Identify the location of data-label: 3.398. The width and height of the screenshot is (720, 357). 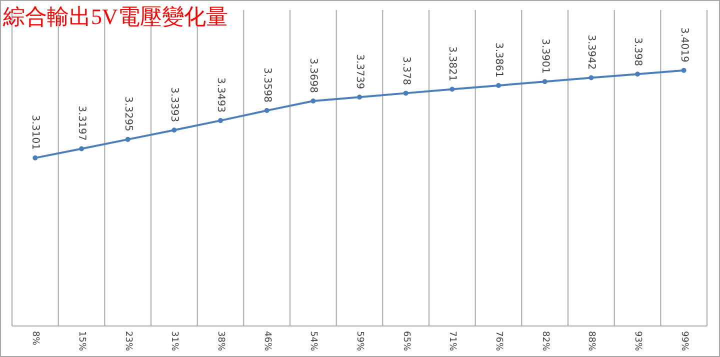
(637, 51).